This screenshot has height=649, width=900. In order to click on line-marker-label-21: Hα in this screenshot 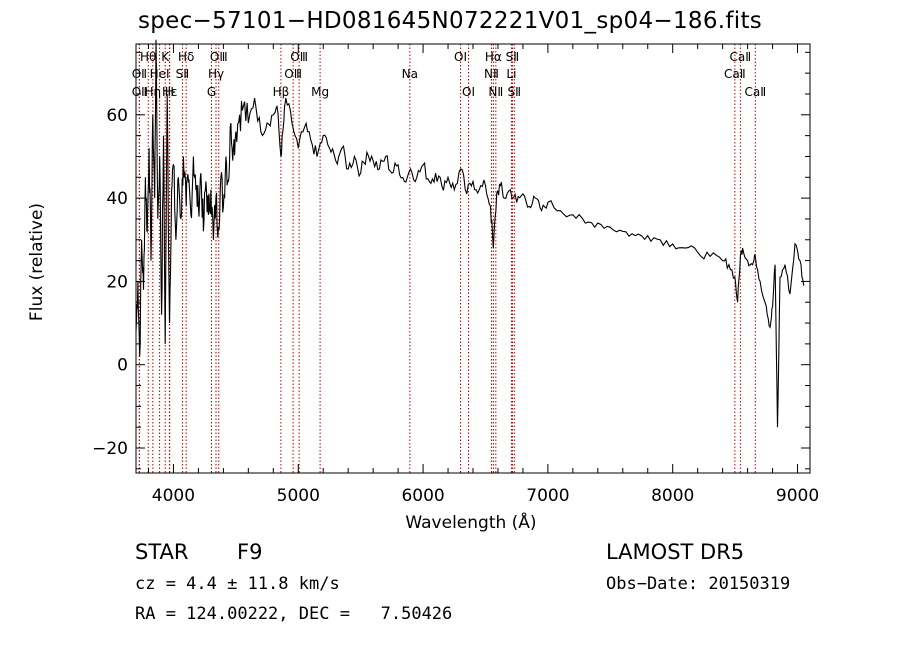, I will do `click(493, 57)`.